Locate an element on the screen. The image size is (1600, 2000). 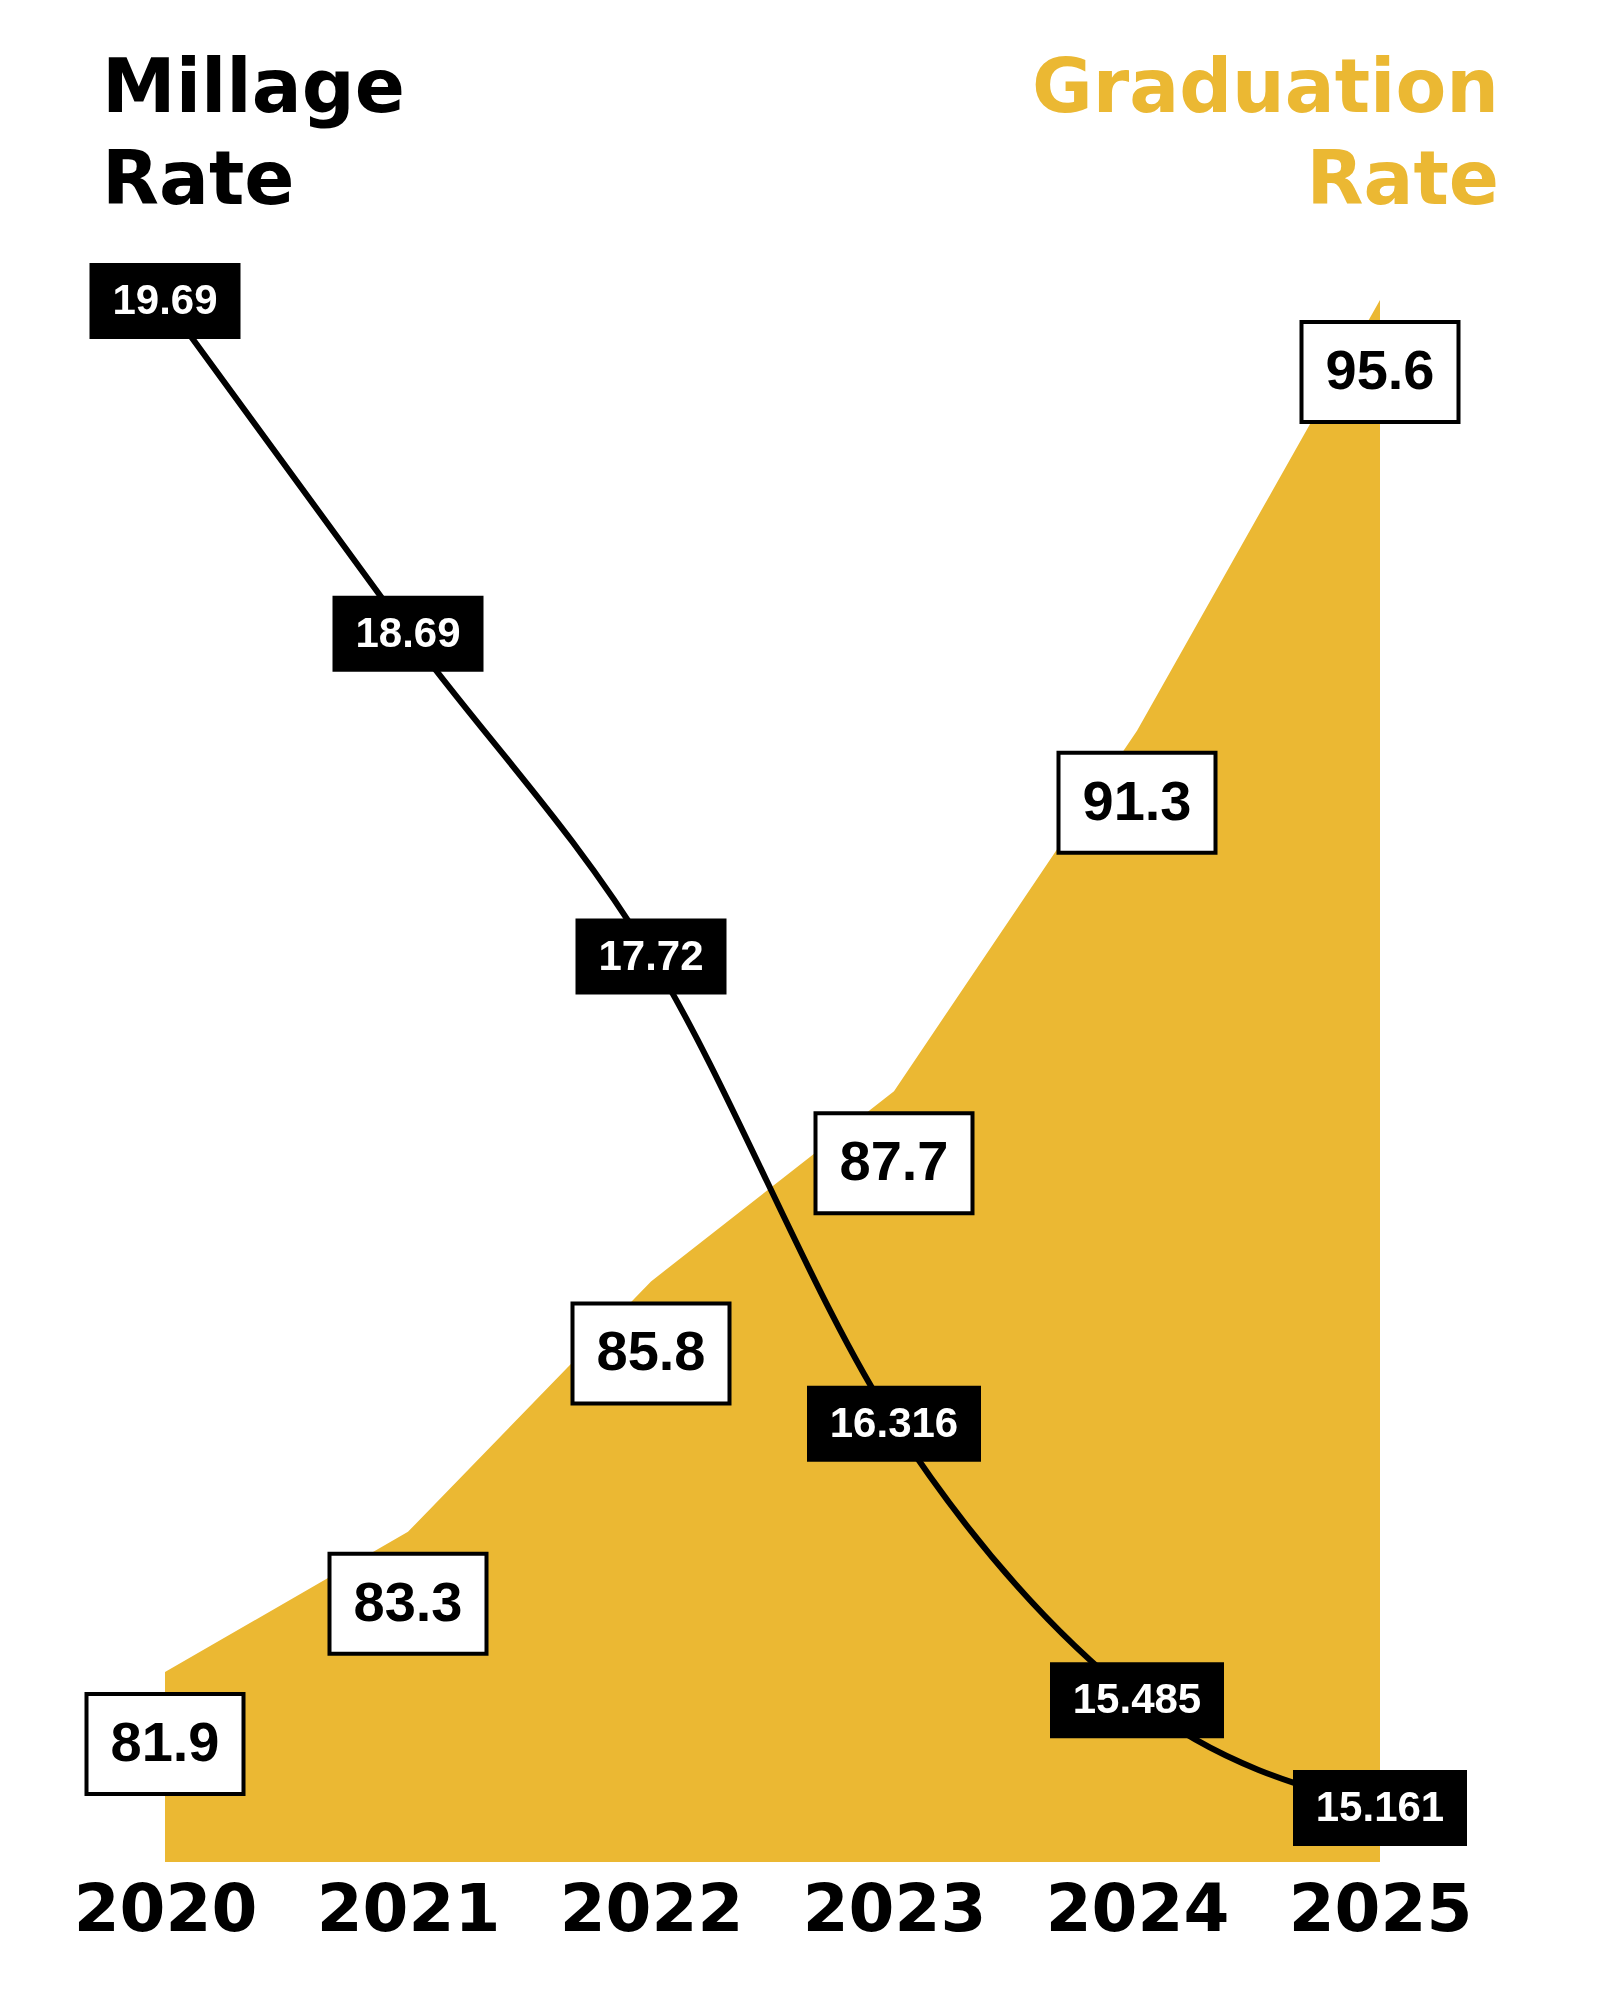
x-tick-label: 2022 is located at coordinates (651, 1908).